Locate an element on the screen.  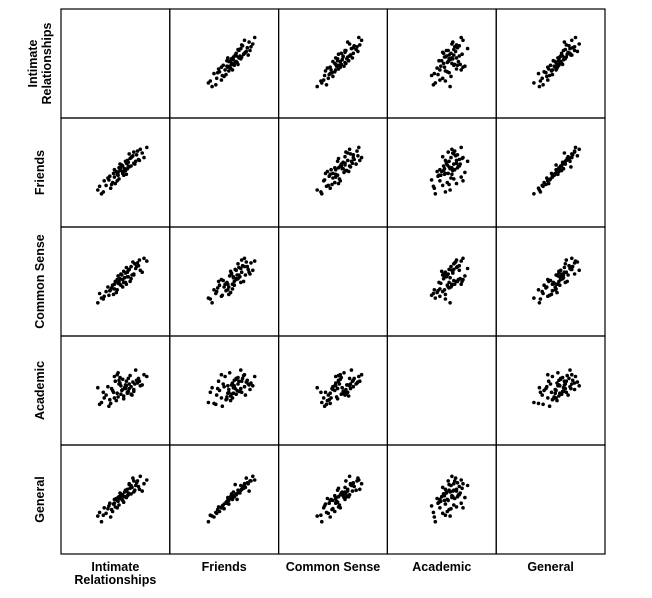
row-label-0: Relationships is located at coordinates (47, 63).